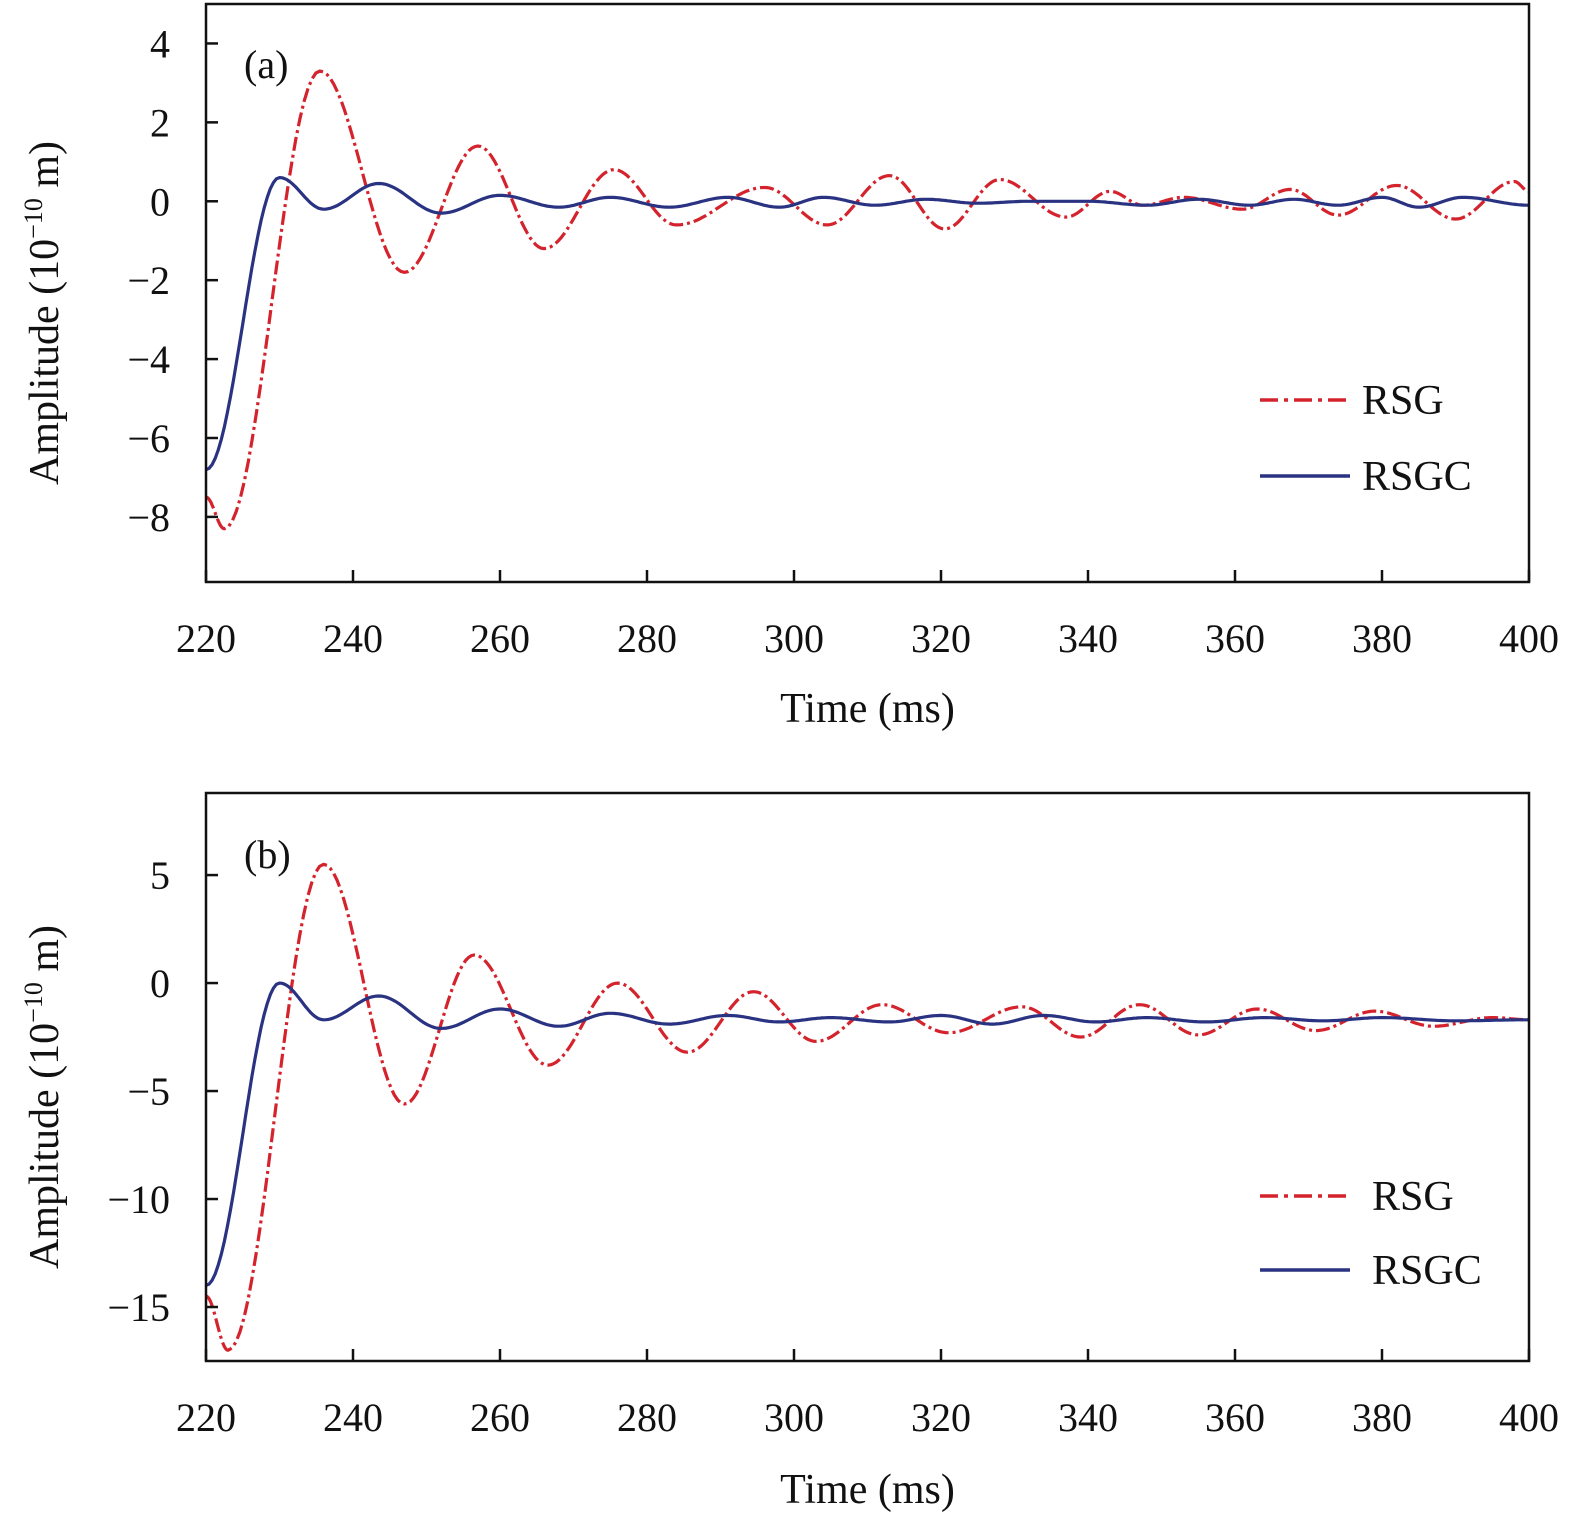 This screenshot has height=1526, width=1575. What do you see at coordinates (148, 438) in the screenshot?
I see `y-tick-label: −6` at bounding box center [148, 438].